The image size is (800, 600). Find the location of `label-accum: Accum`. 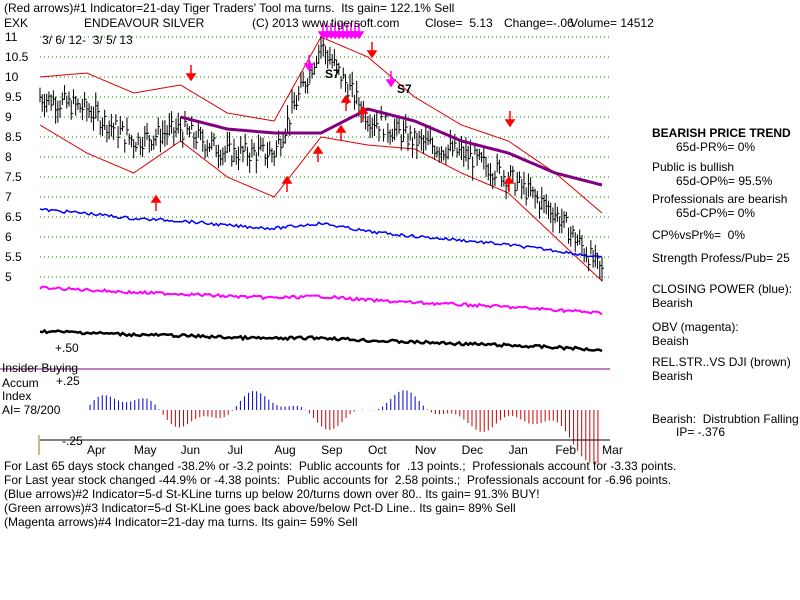

label-accum: Accum is located at coordinates (20, 383).